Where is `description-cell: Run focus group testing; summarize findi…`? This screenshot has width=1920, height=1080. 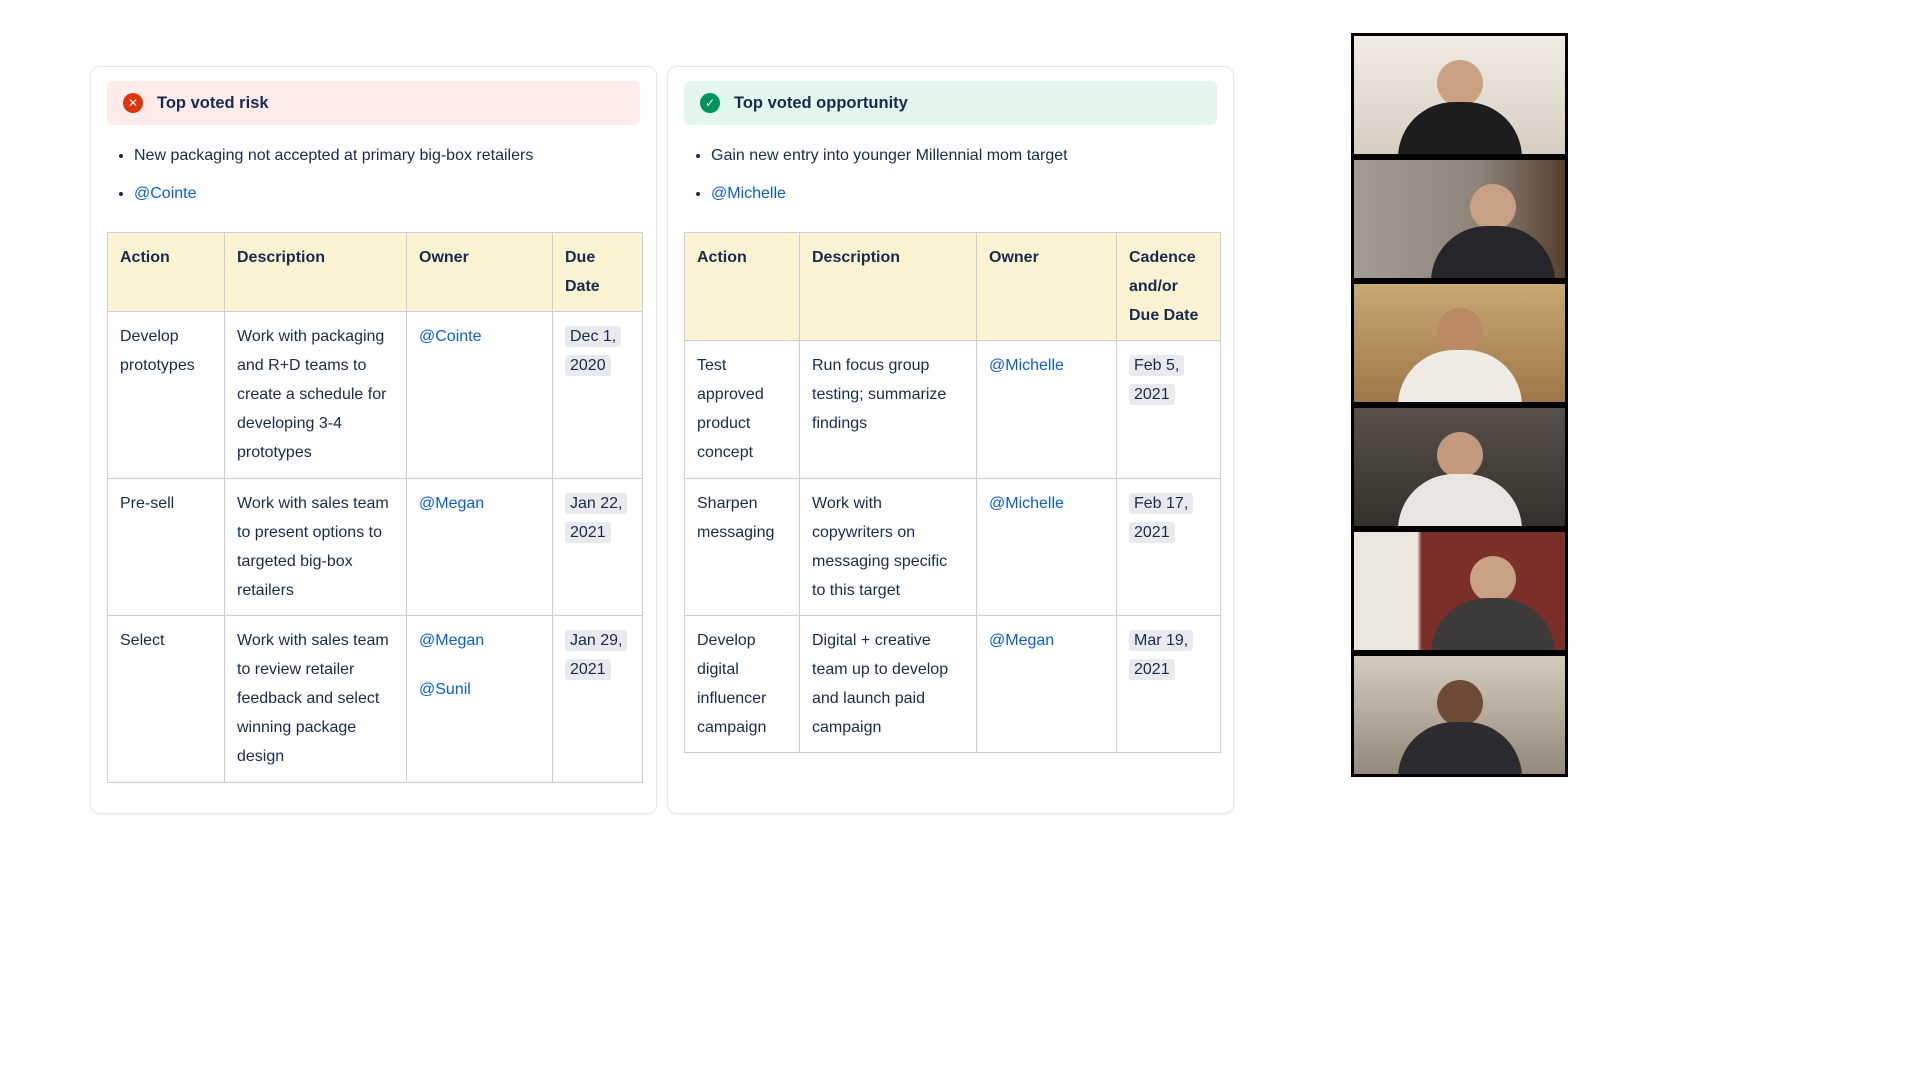
description-cell: Run focus group testing; summarize findi… is located at coordinates (888, 409).